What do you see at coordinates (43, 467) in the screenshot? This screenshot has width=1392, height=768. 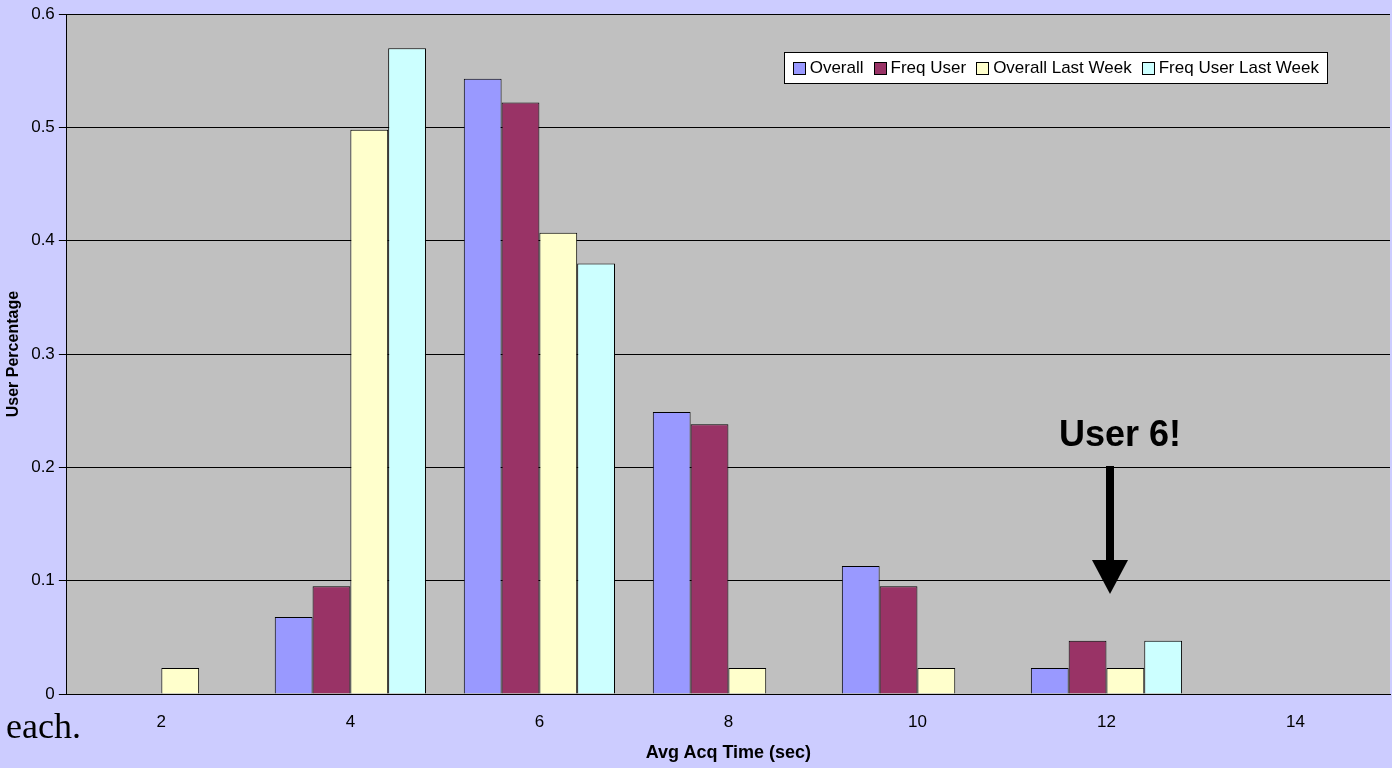 I see `y-tick-label: 0.2` at bounding box center [43, 467].